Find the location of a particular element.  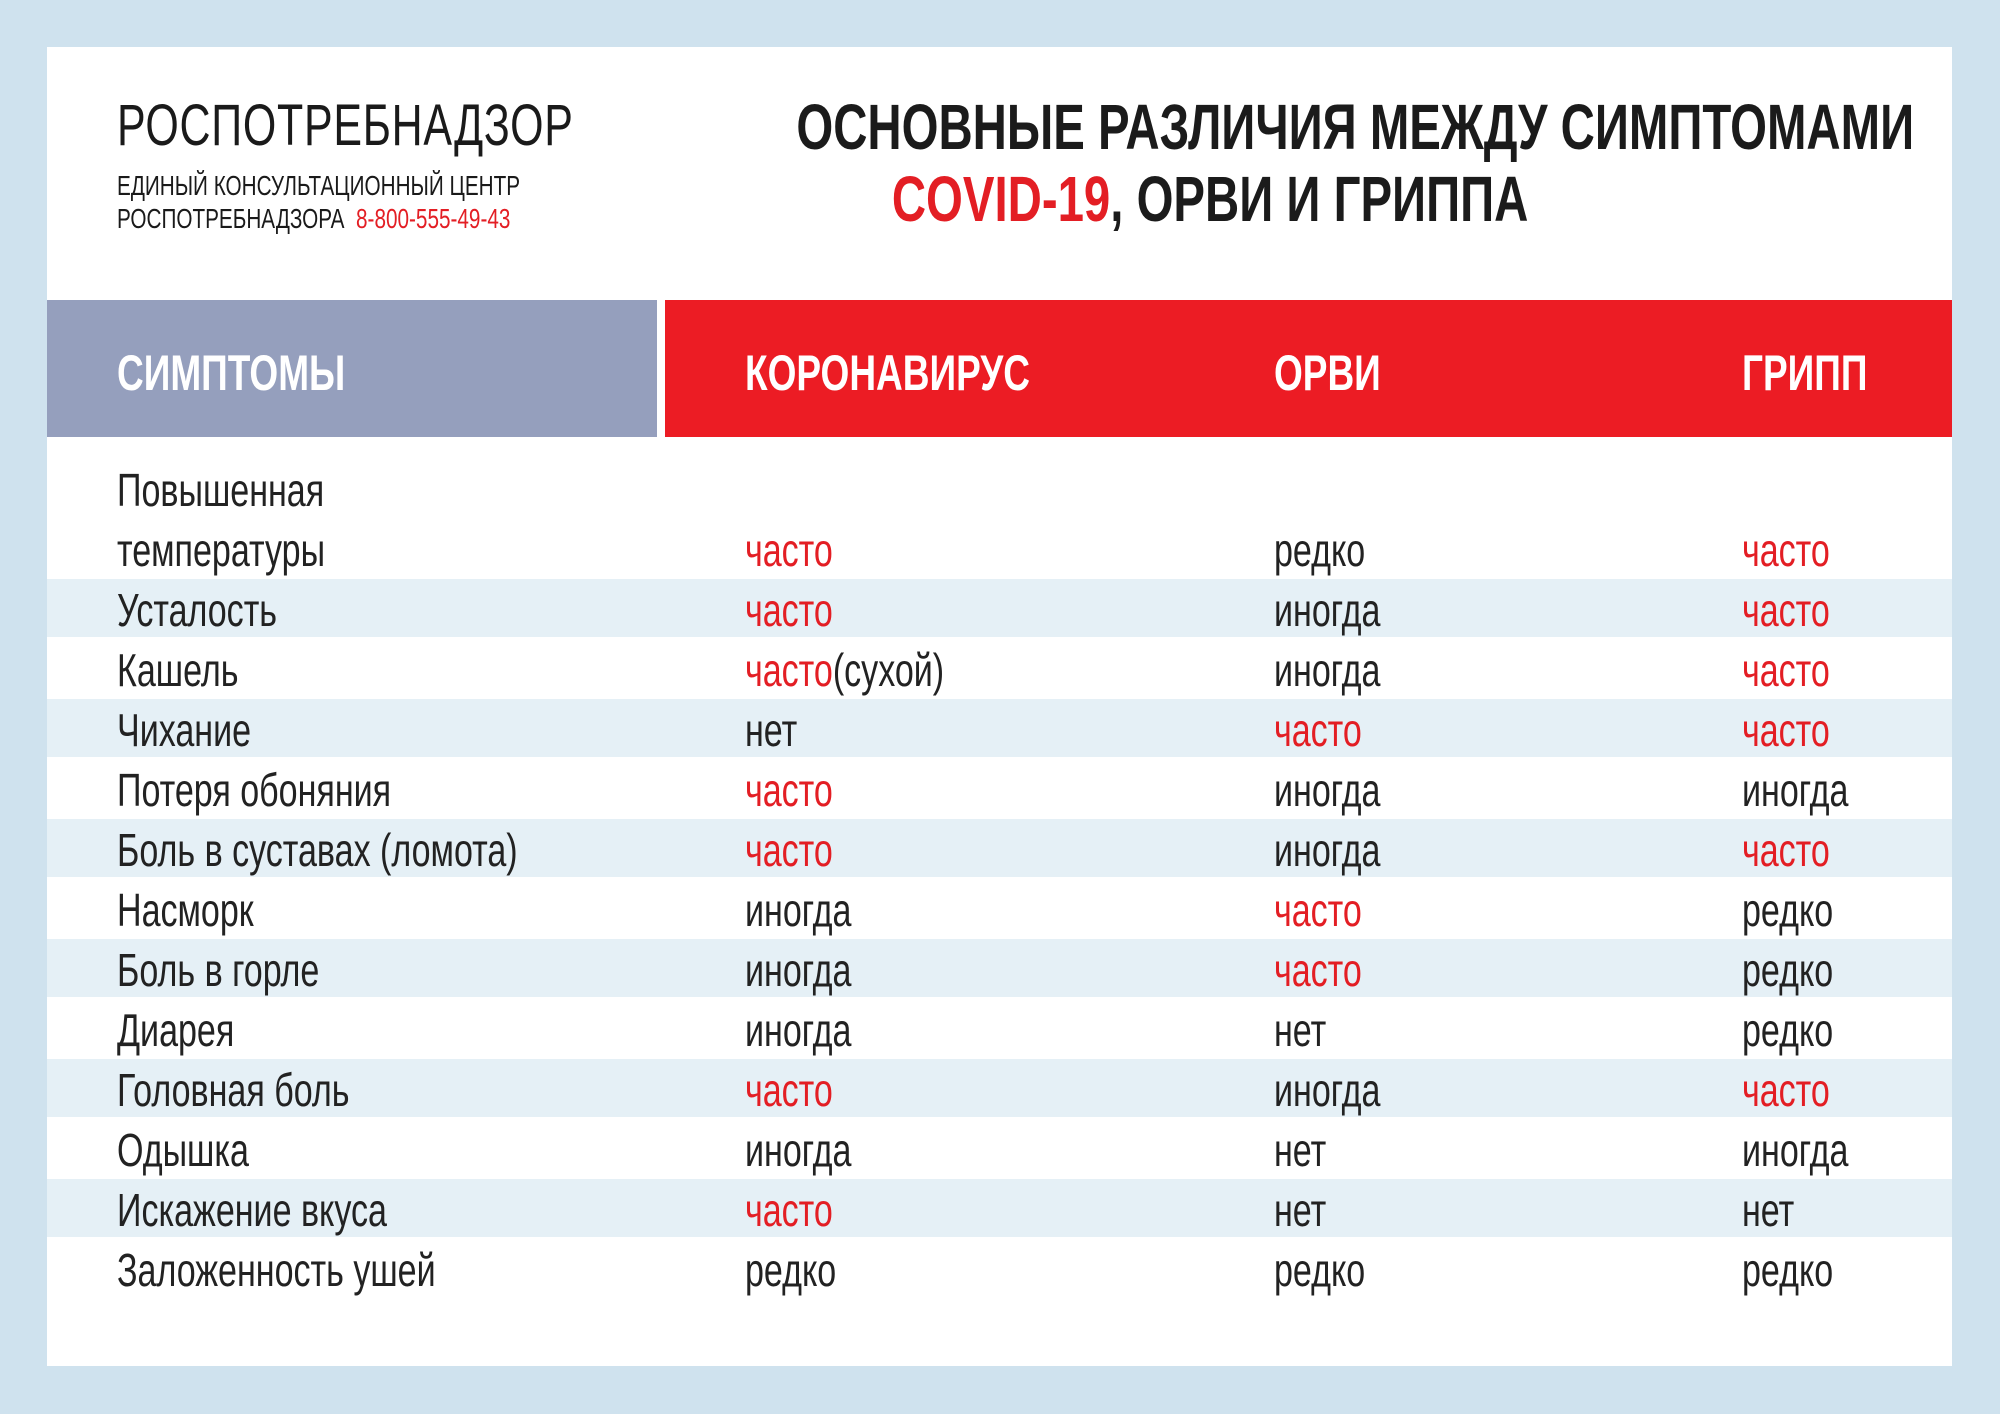

cell-orvi: часто is located at coordinates (1333, 910).